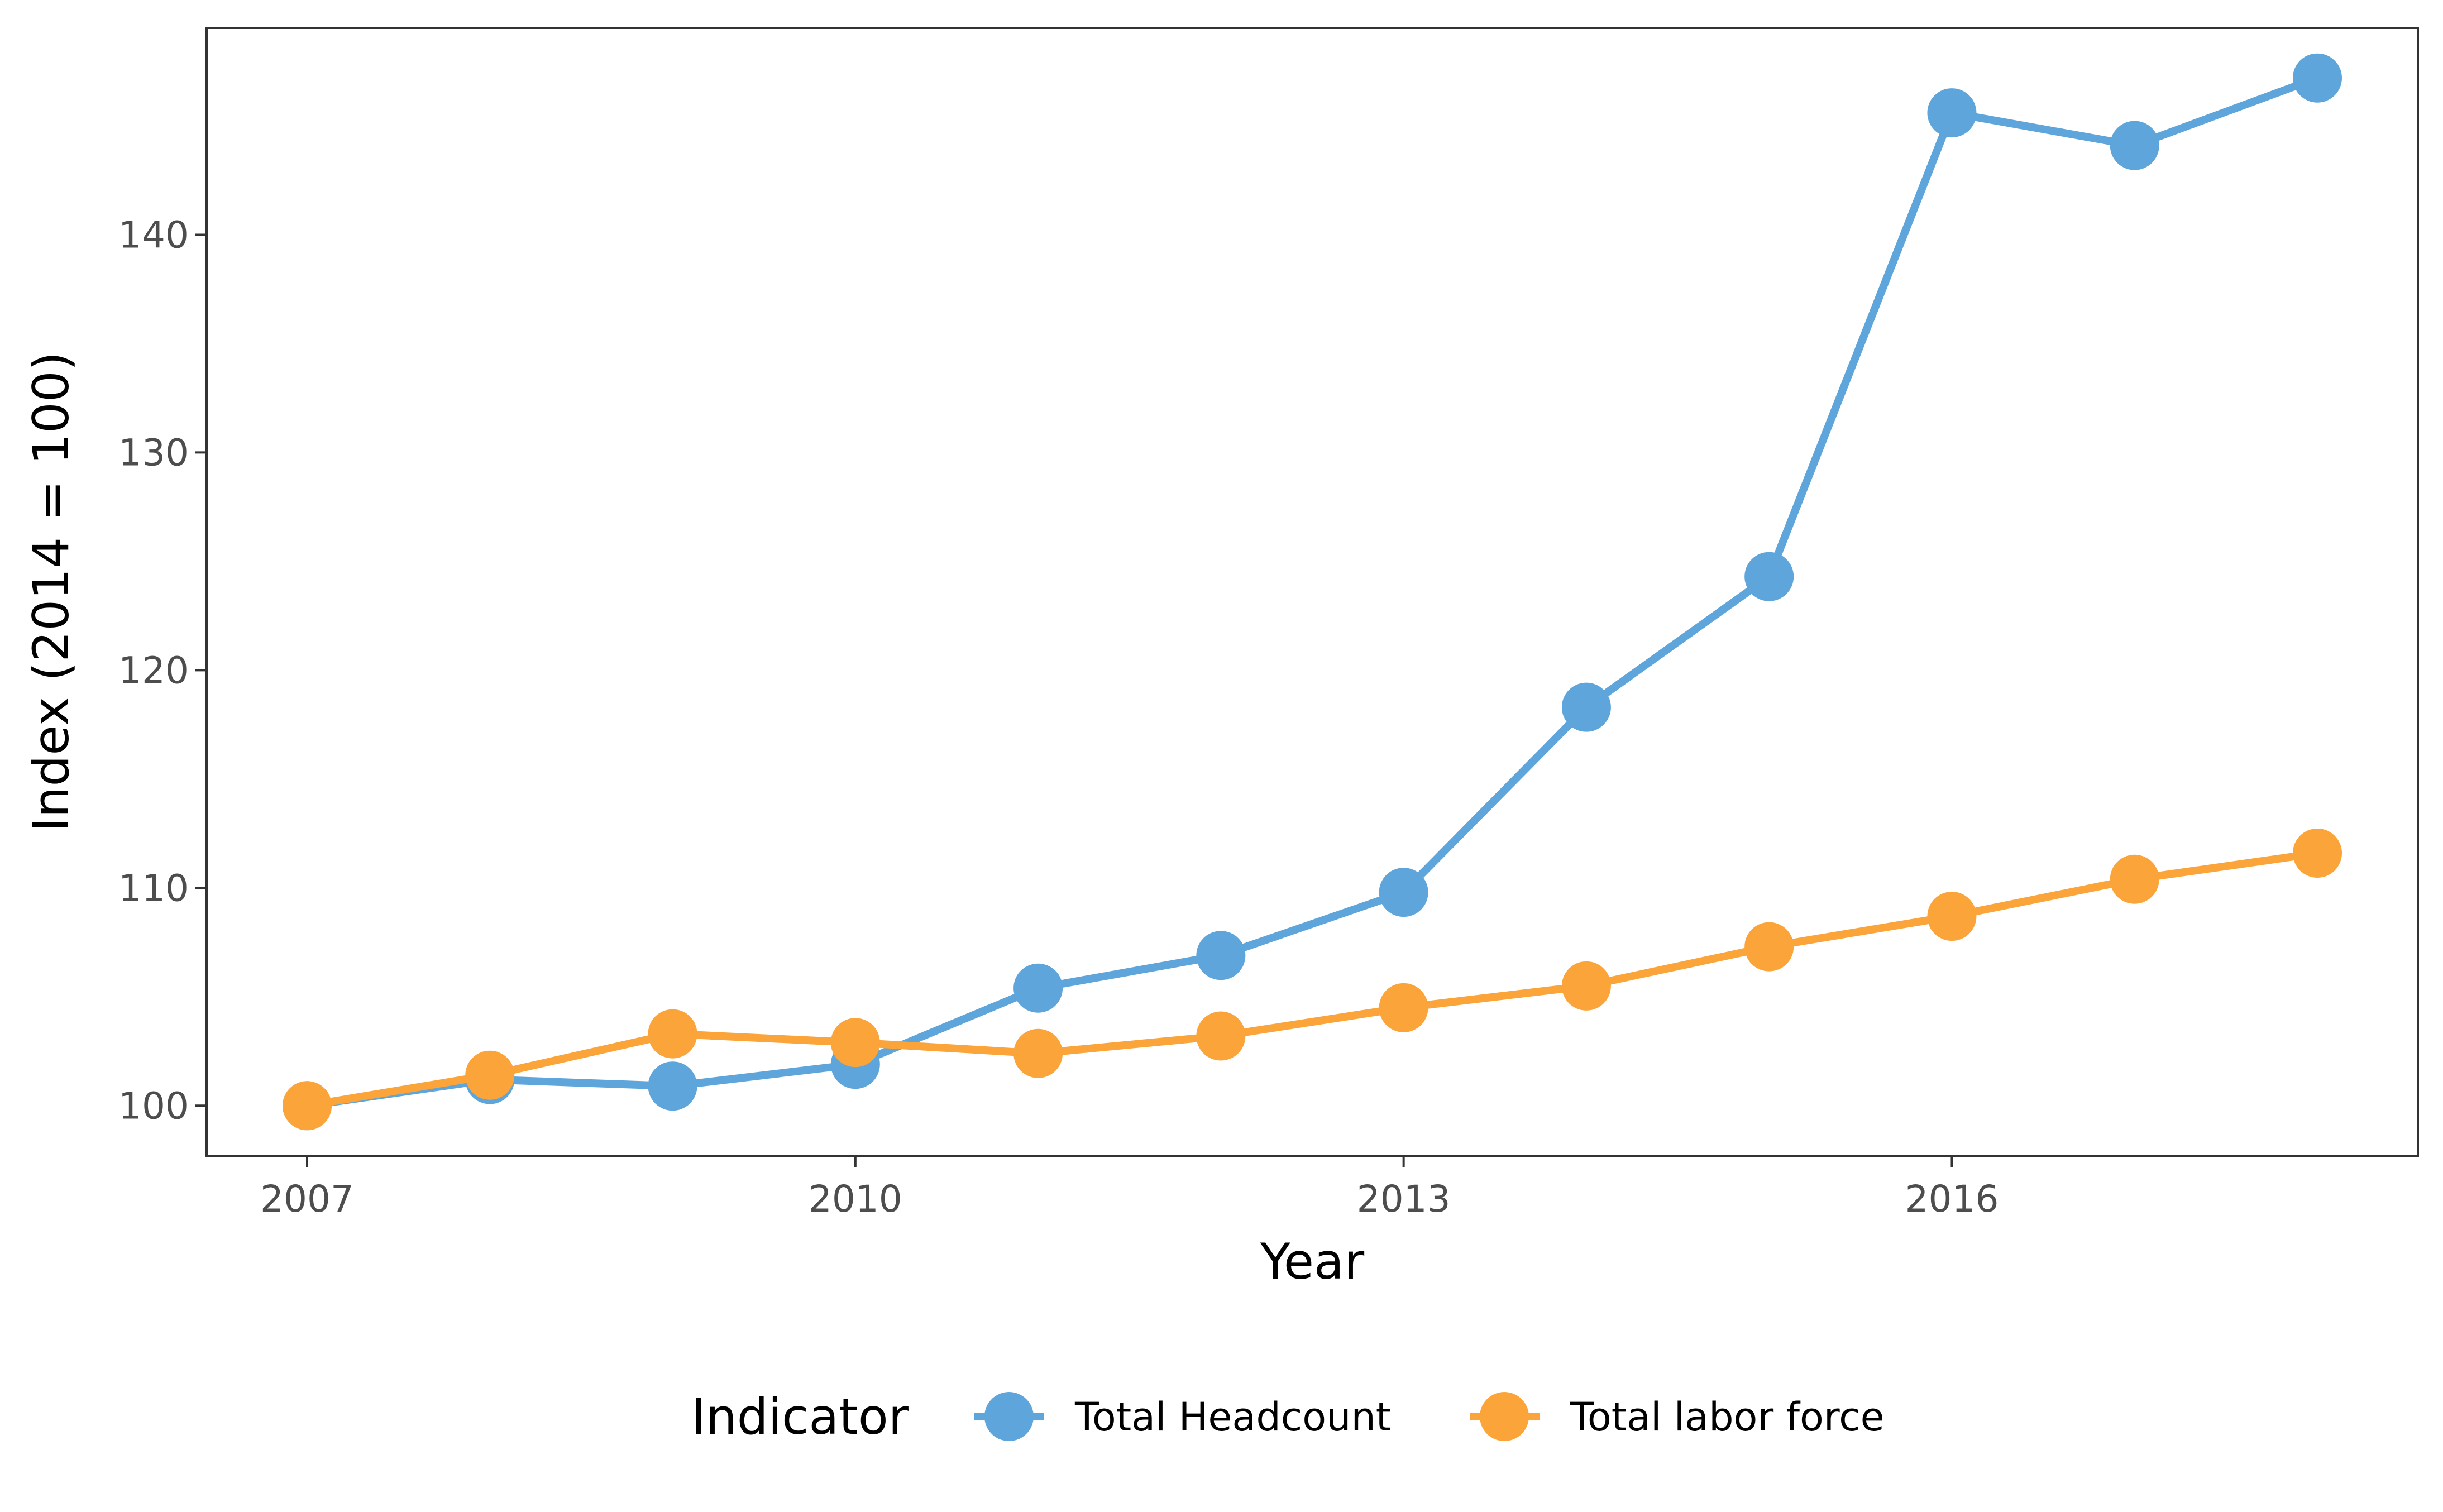  Describe the element at coordinates (307, 1106) in the screenshot. I see `data-point-total-labor-force-2007` at that location.